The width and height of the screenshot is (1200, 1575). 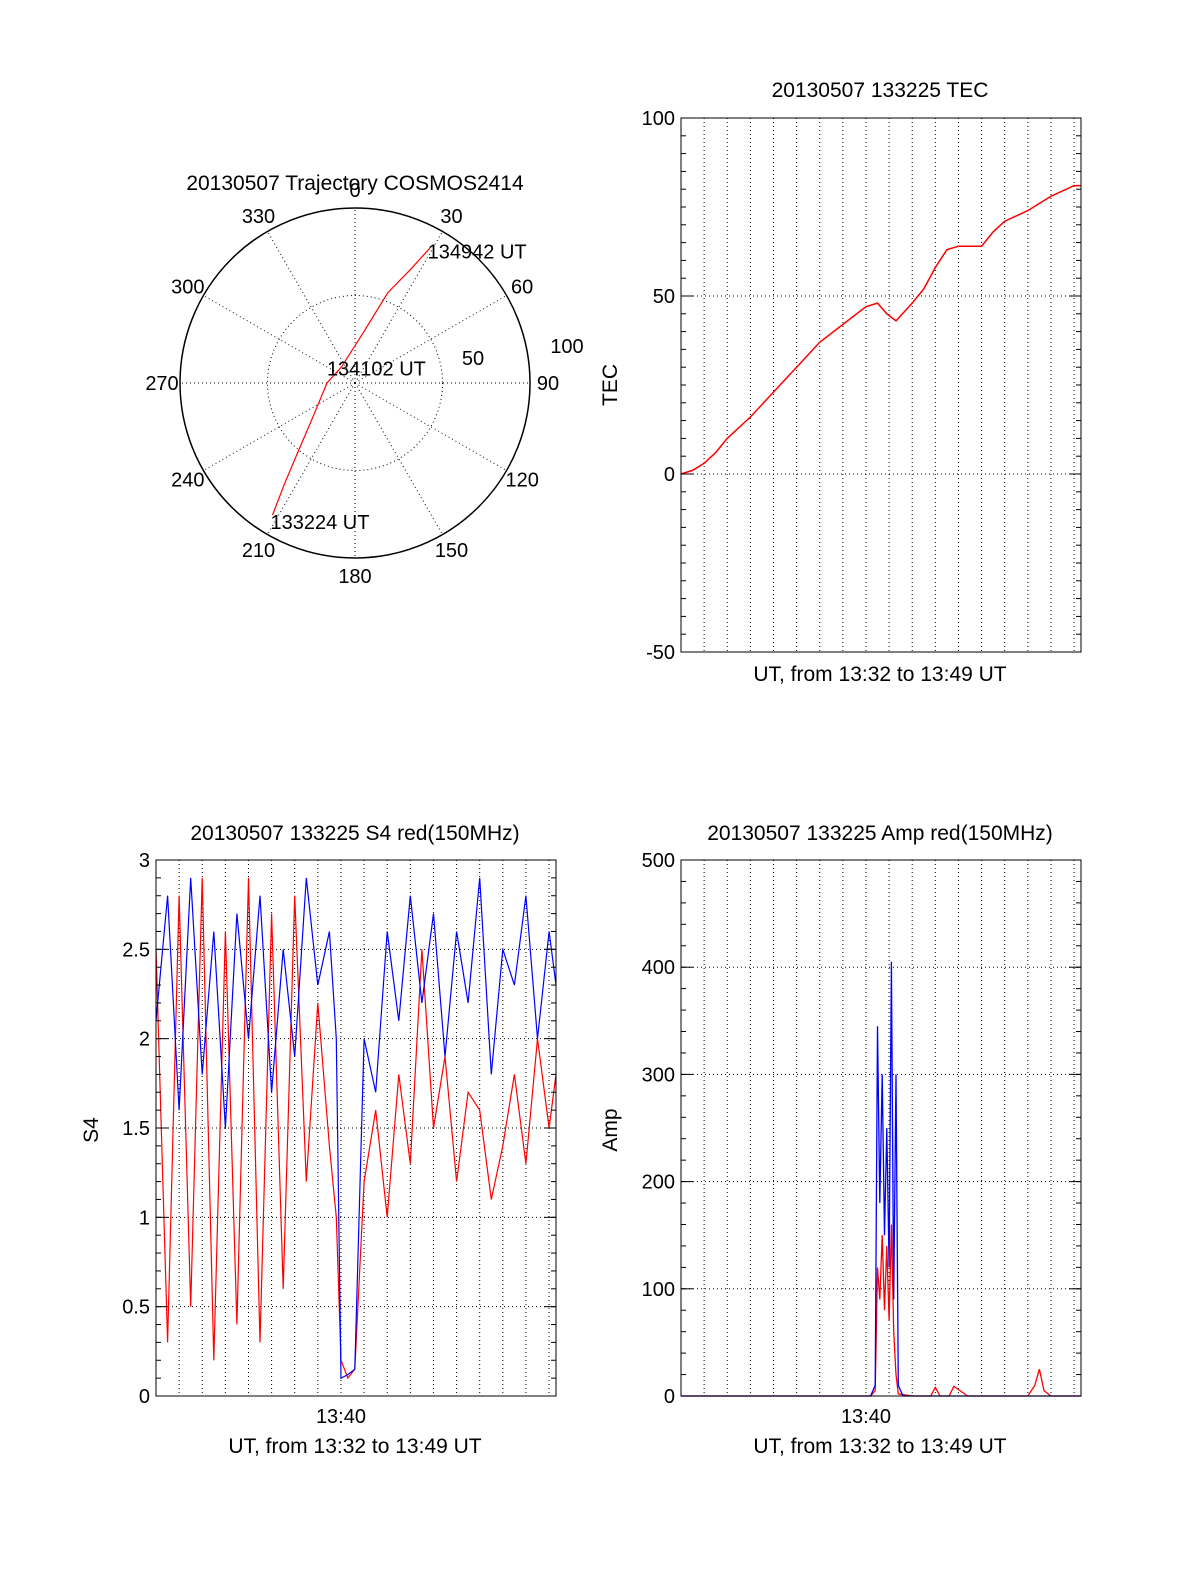 What do you see at coordinates (91, 1130) in the screenshot?
I see `s4-y-axis-label: S4` at bounding box center [91, 1130].